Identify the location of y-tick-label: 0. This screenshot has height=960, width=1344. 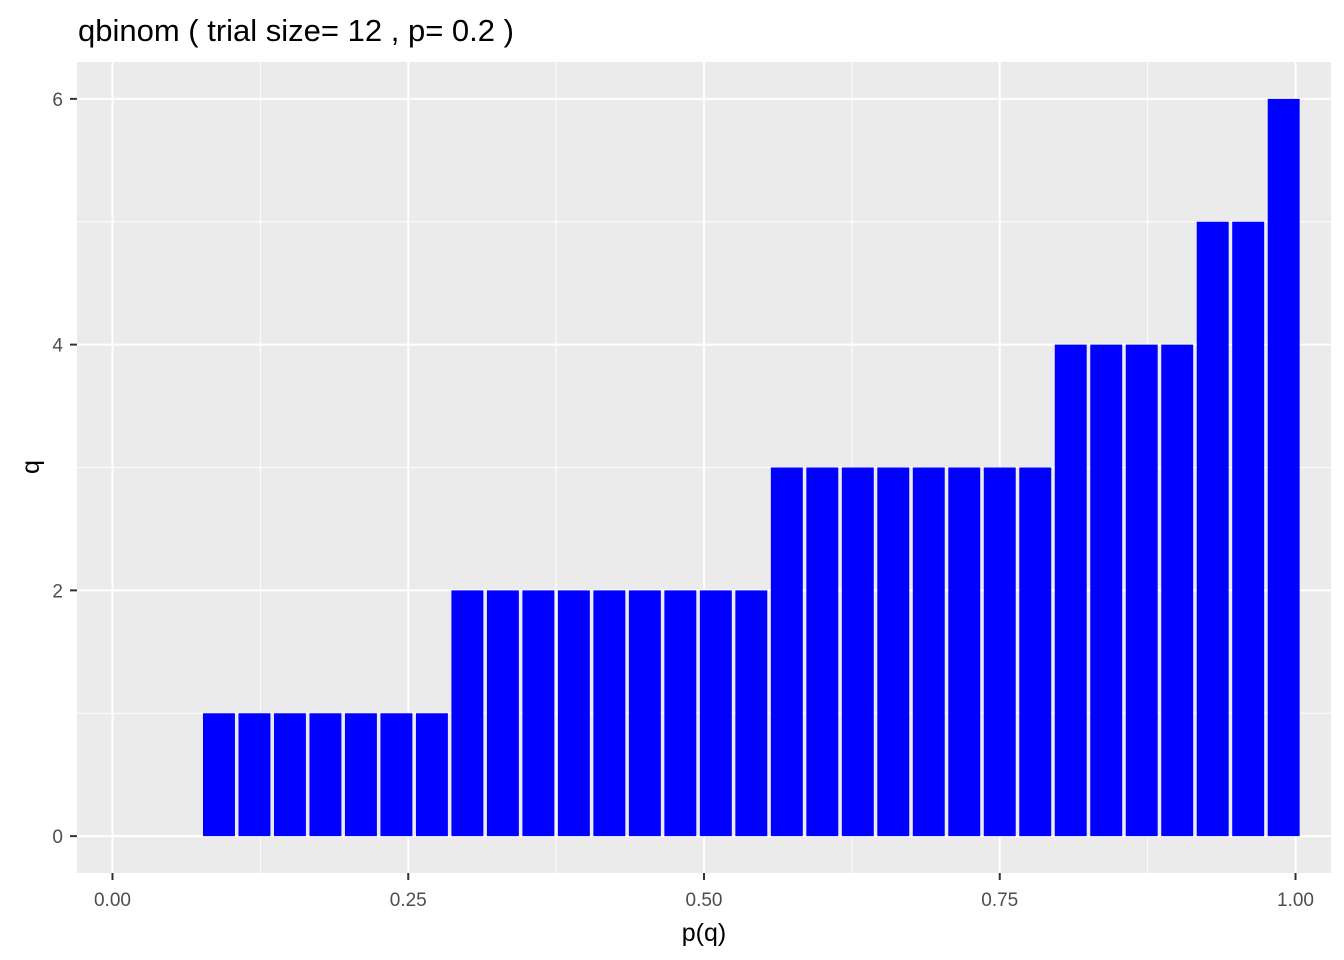
(57, 837).